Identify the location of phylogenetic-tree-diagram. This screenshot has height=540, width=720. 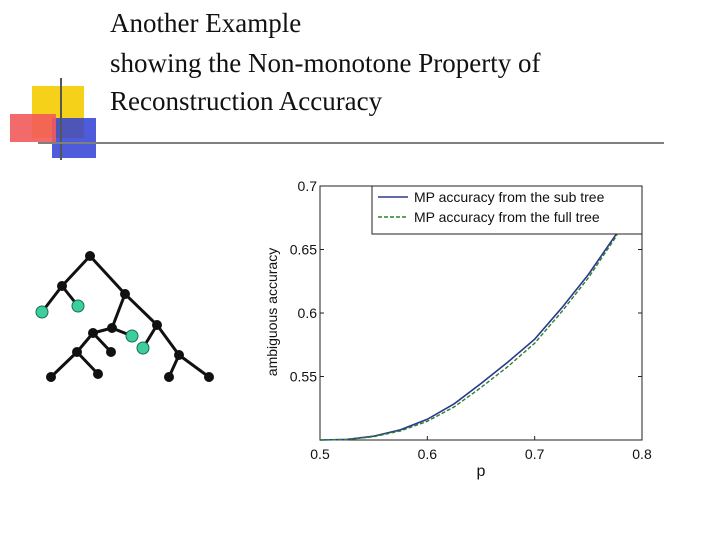
(124, 316).